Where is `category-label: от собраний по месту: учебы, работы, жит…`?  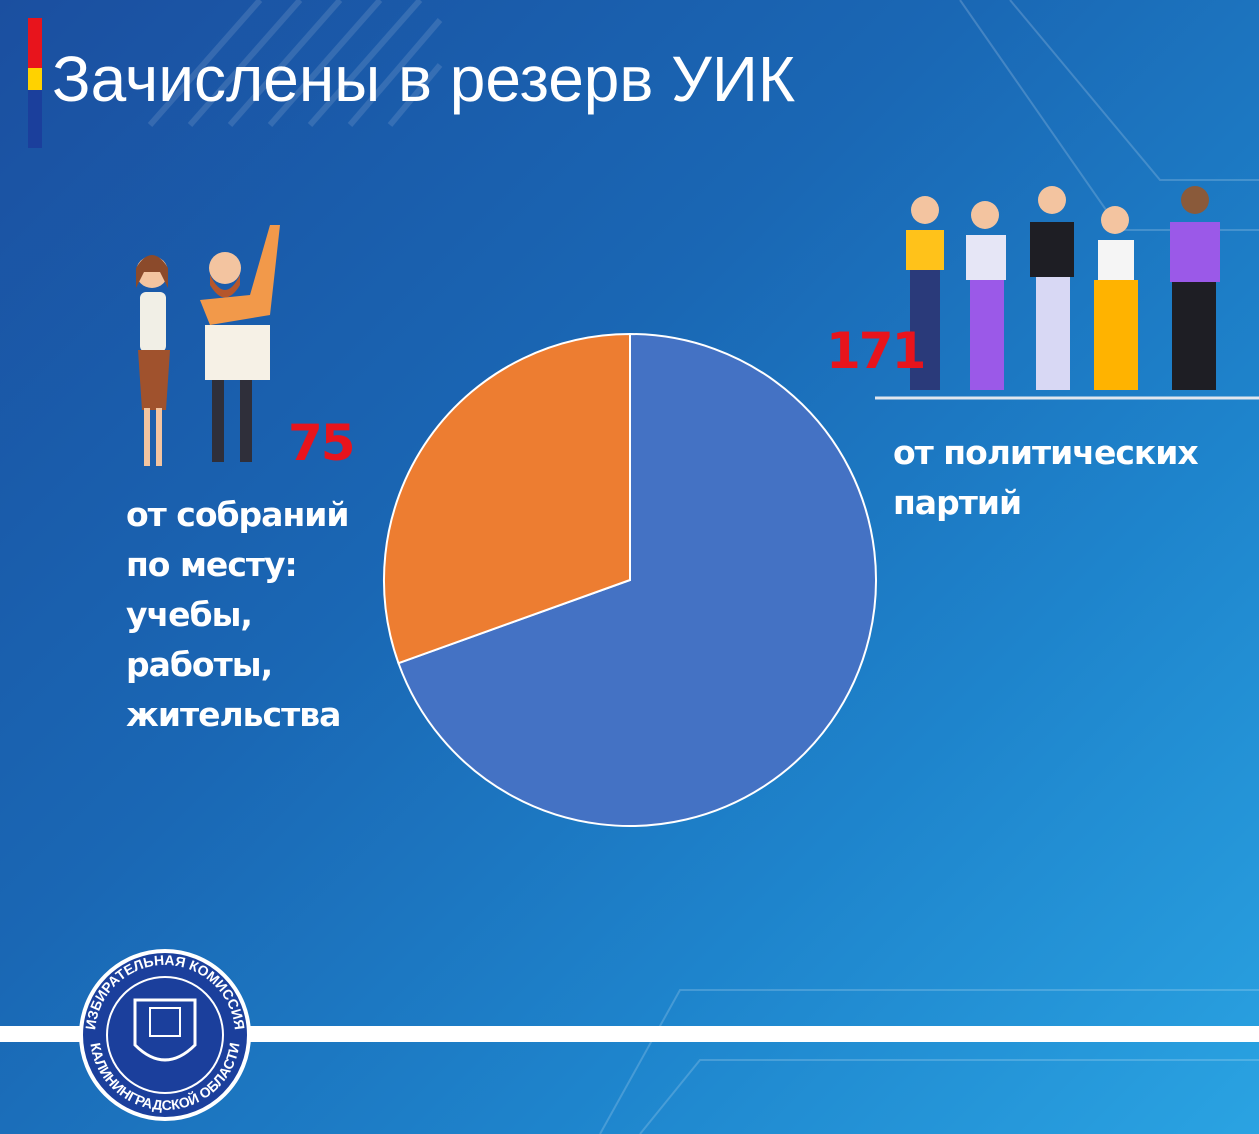
category-label: от собраний по месту: учебы, работы, жит… is located at coordinates (237, 614).